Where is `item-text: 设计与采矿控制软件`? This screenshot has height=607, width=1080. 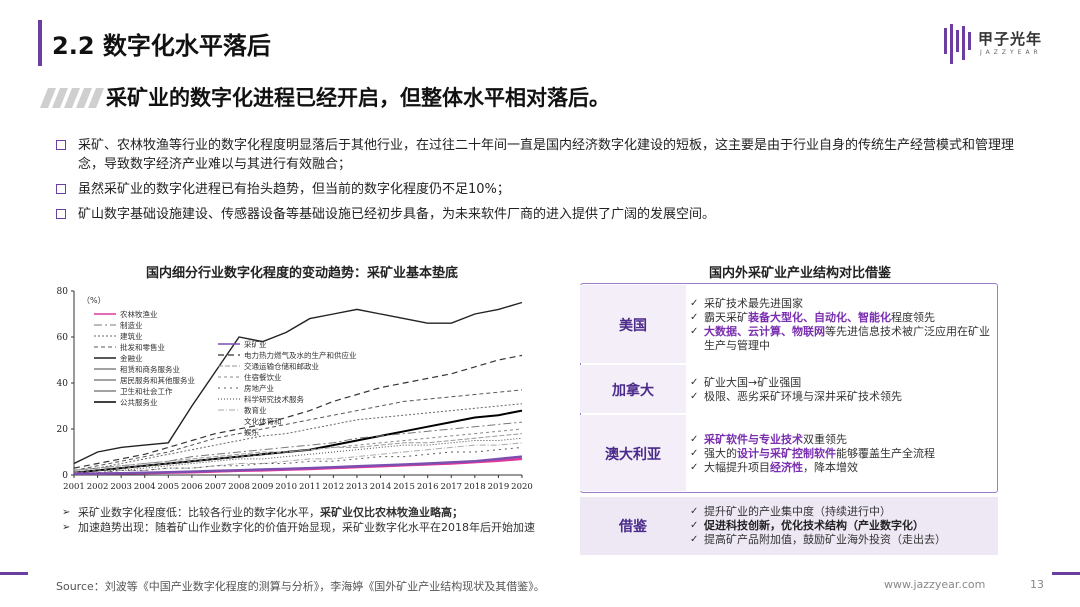
item-text: 设计与采矿控制软件 is located at coordinates (786, 453).